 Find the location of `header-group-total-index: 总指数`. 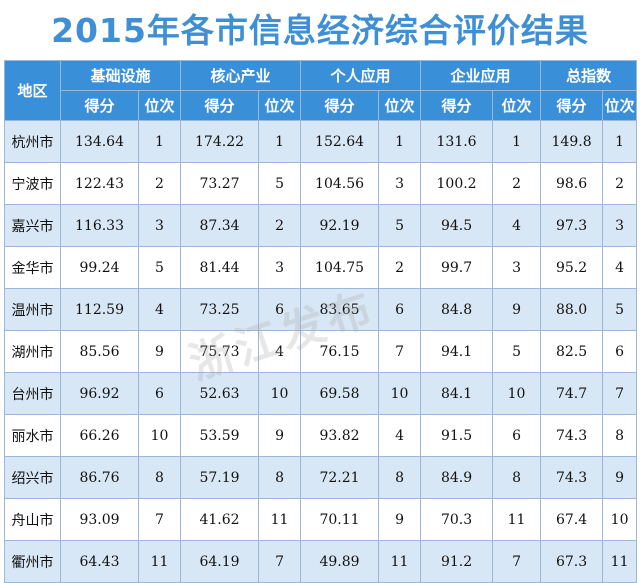

header-group-total-index: 总指数 is located at coordinates (589, 75).